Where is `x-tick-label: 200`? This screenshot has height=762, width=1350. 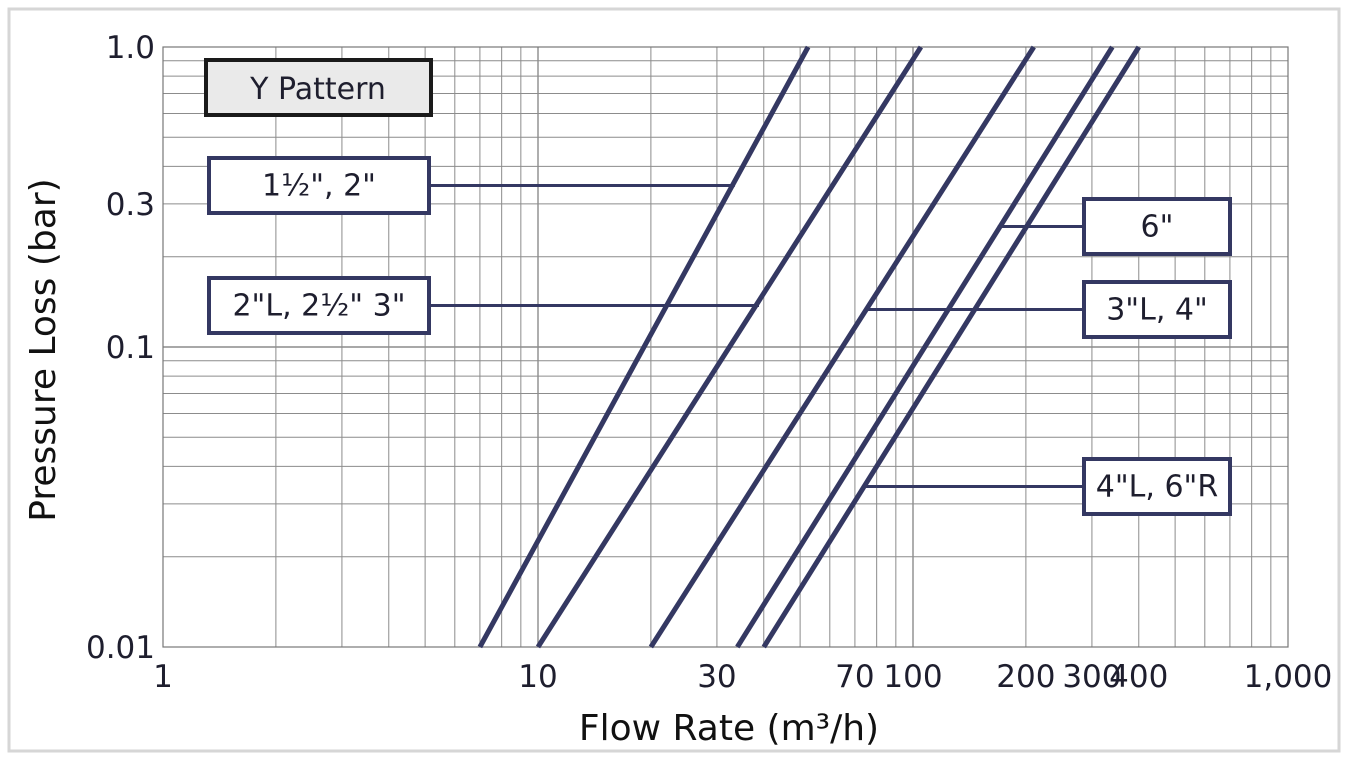 x-tick-label: 200 is located at coordinates (1025, 677).